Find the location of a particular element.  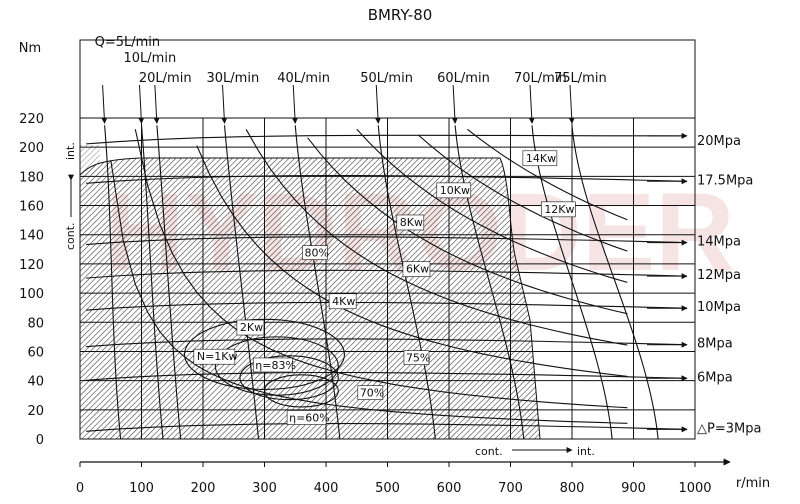

y-tick-label: 220 is located at coordinates (31, 119).